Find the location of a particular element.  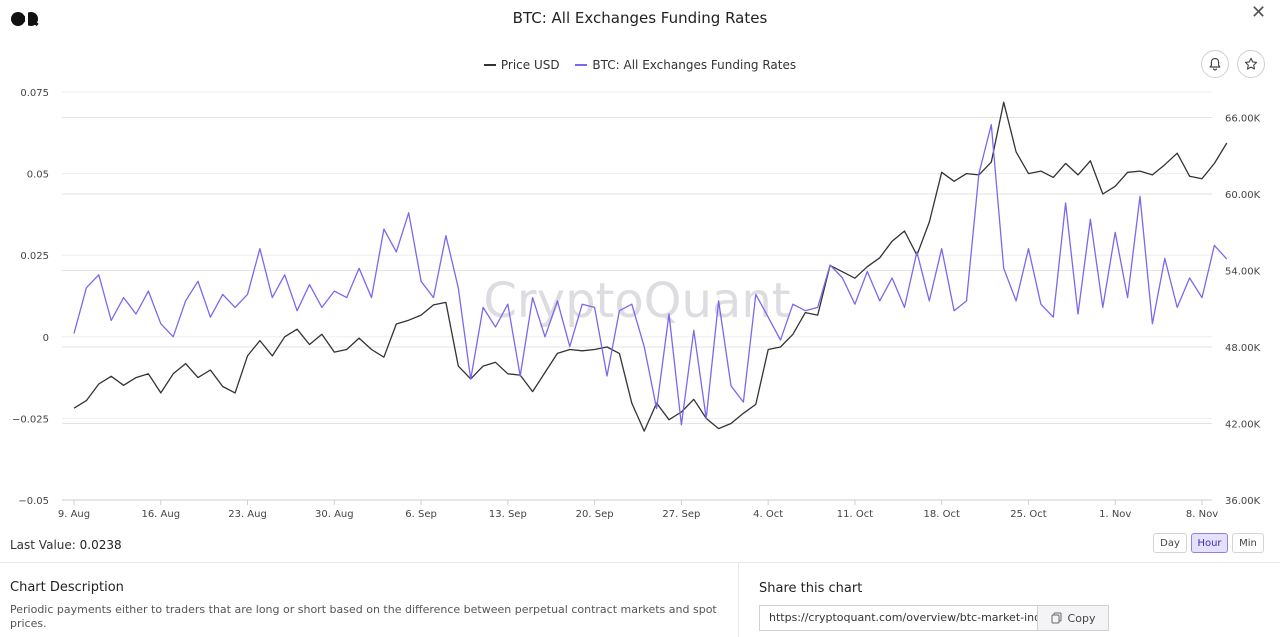

x-tick-label: 11. Oct is located at coordinates (855, 514).